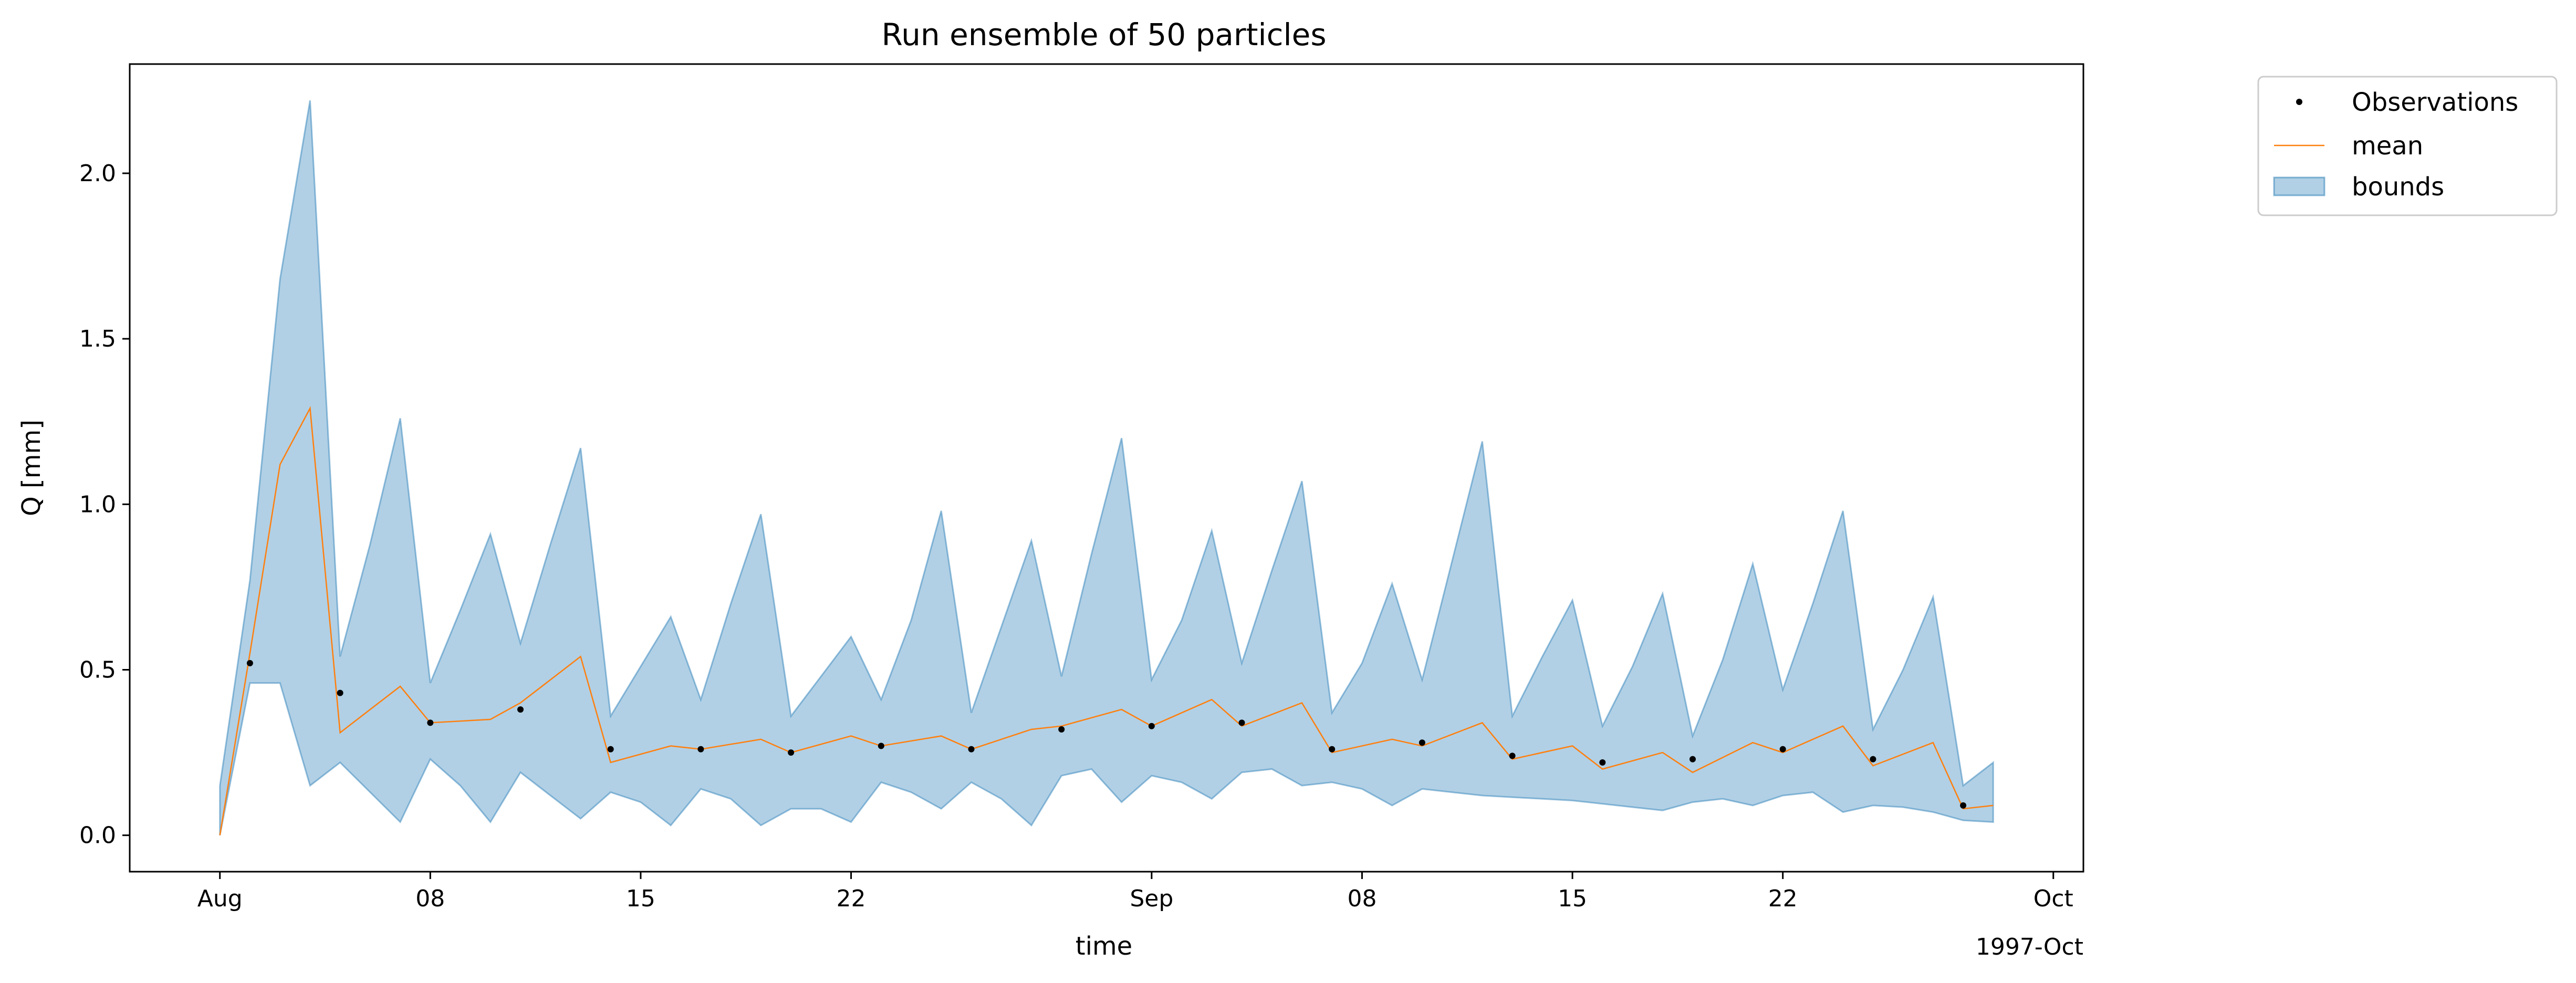 The height and width of the screenshot is (983, 2576). I want to click on legend: Observations mean bounds, so click(2407, 146).